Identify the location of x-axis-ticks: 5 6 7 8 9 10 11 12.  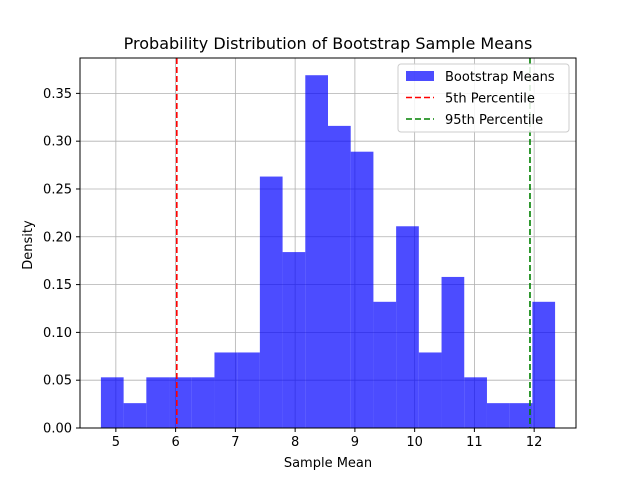
(327, 439).